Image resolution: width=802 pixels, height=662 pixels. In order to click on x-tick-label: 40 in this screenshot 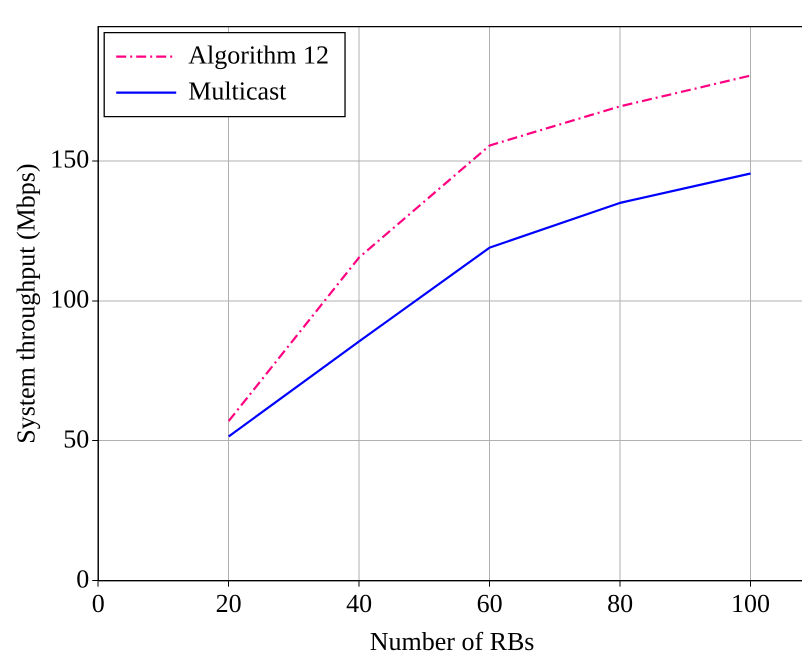, I will do `click(359, 603)`.